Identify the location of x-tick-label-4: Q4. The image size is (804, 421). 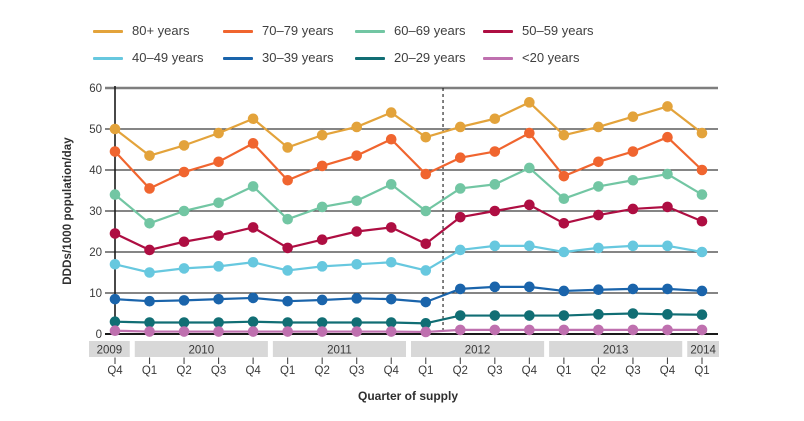
(253, 371).